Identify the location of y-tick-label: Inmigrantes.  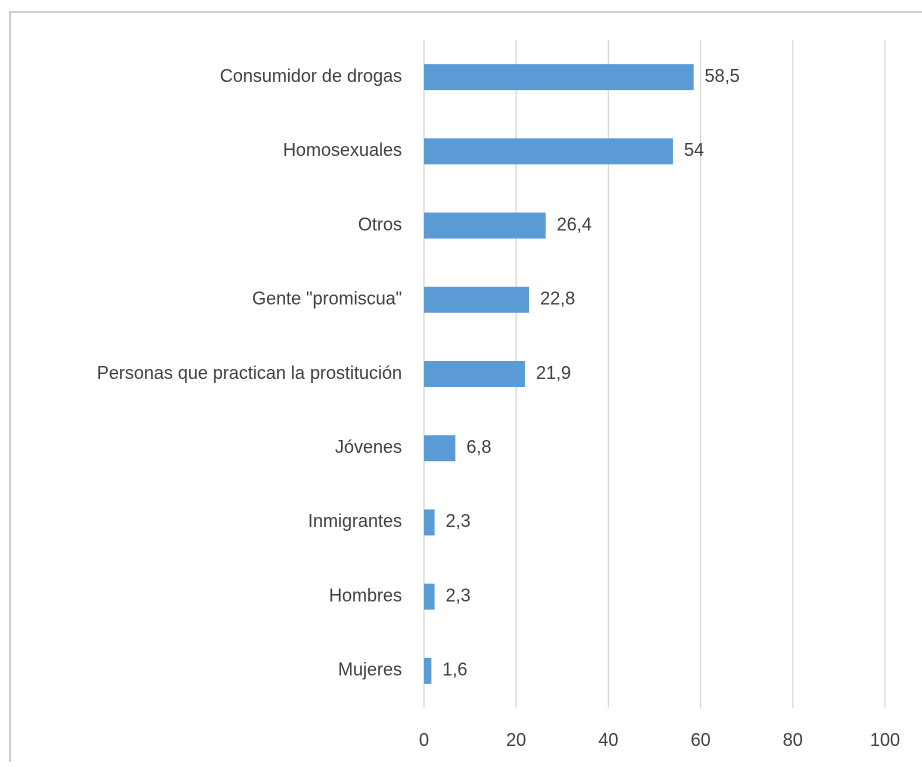
(355, 521).